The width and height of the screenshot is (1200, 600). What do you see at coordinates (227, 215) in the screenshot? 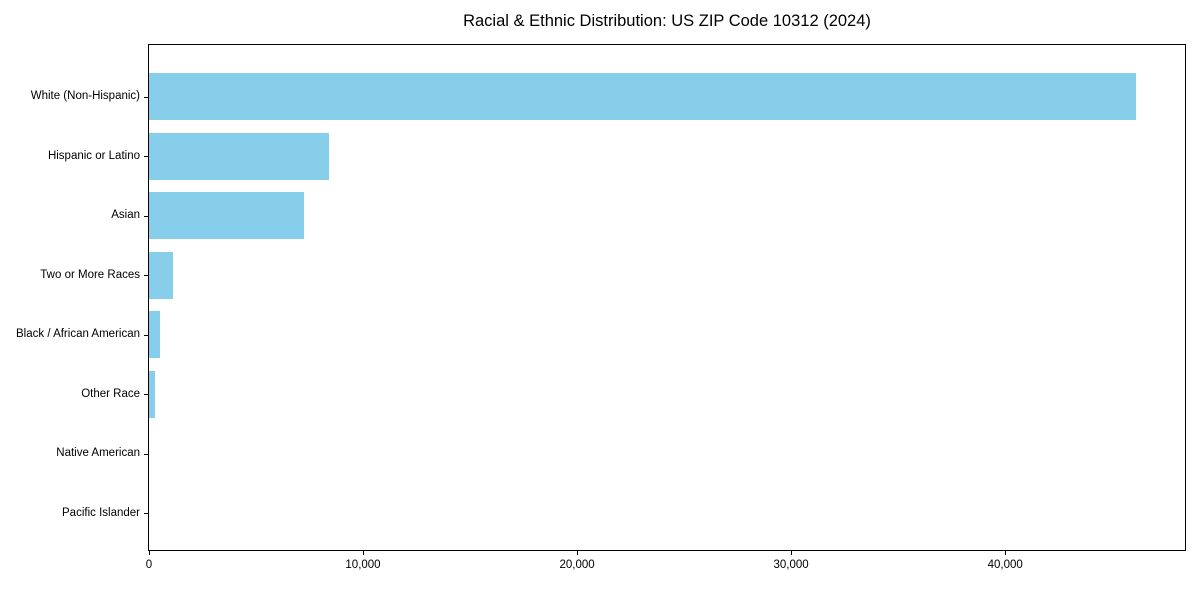
I see `bar-asian` at bounding box center [227, 215].